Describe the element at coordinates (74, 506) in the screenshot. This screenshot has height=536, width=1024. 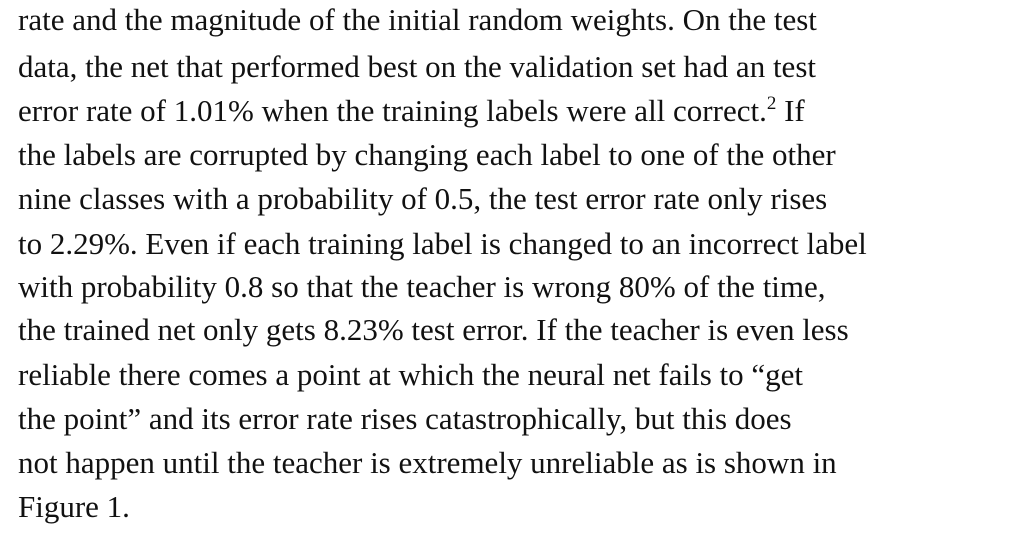
I see `paragraph-line: Figure 1.` at that location.